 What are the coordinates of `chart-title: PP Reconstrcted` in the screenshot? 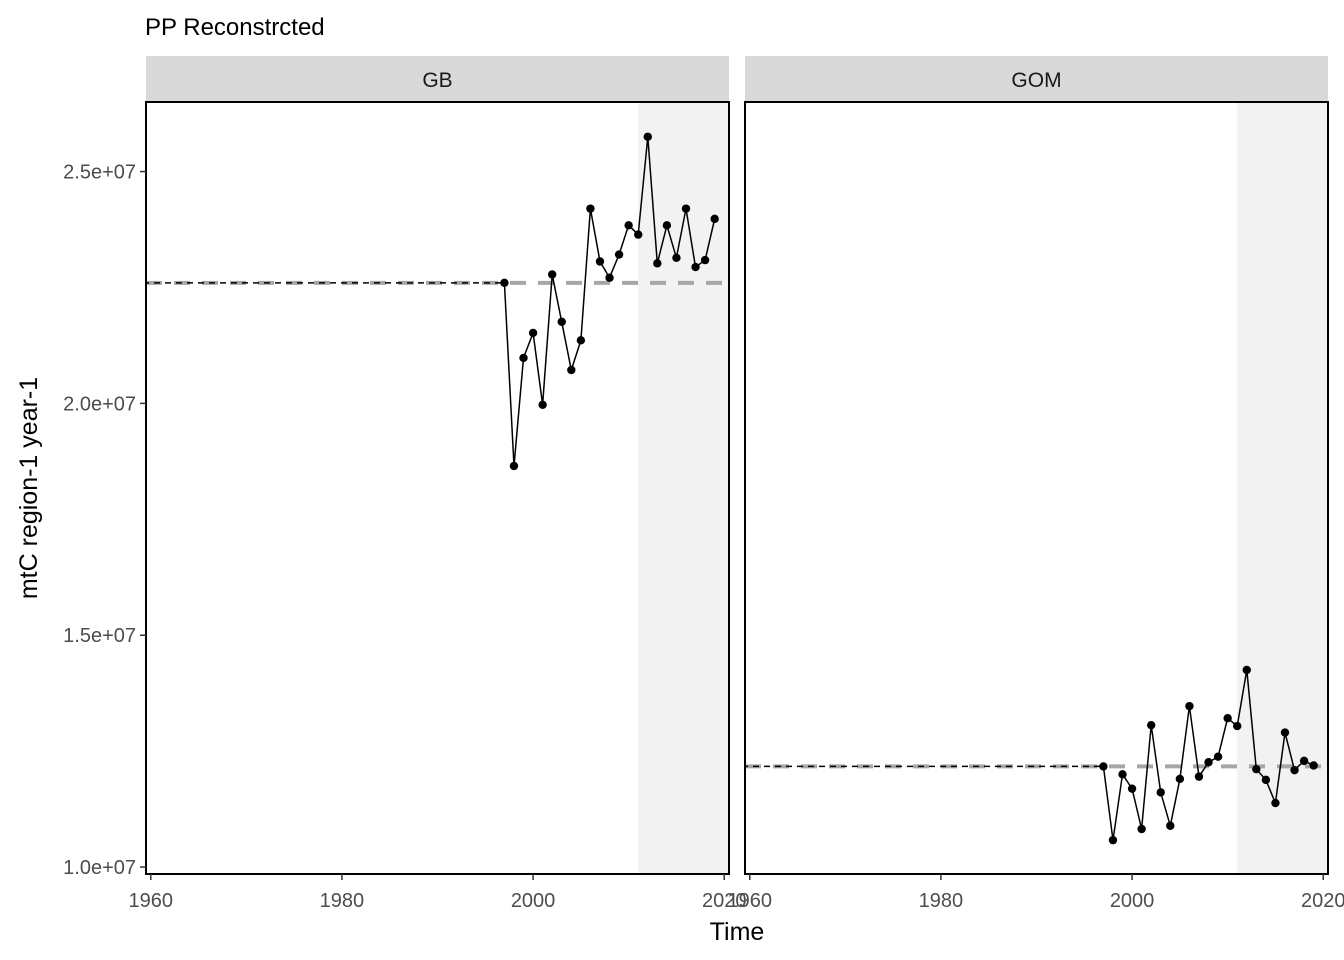 It's located at (235, 27).